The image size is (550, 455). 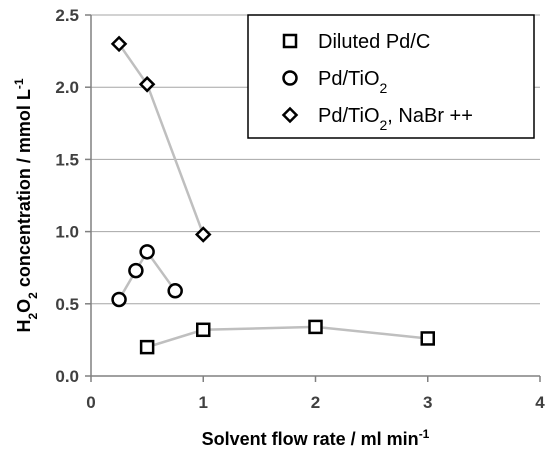 I want to click on series-circle, so click(x=147, y=276).